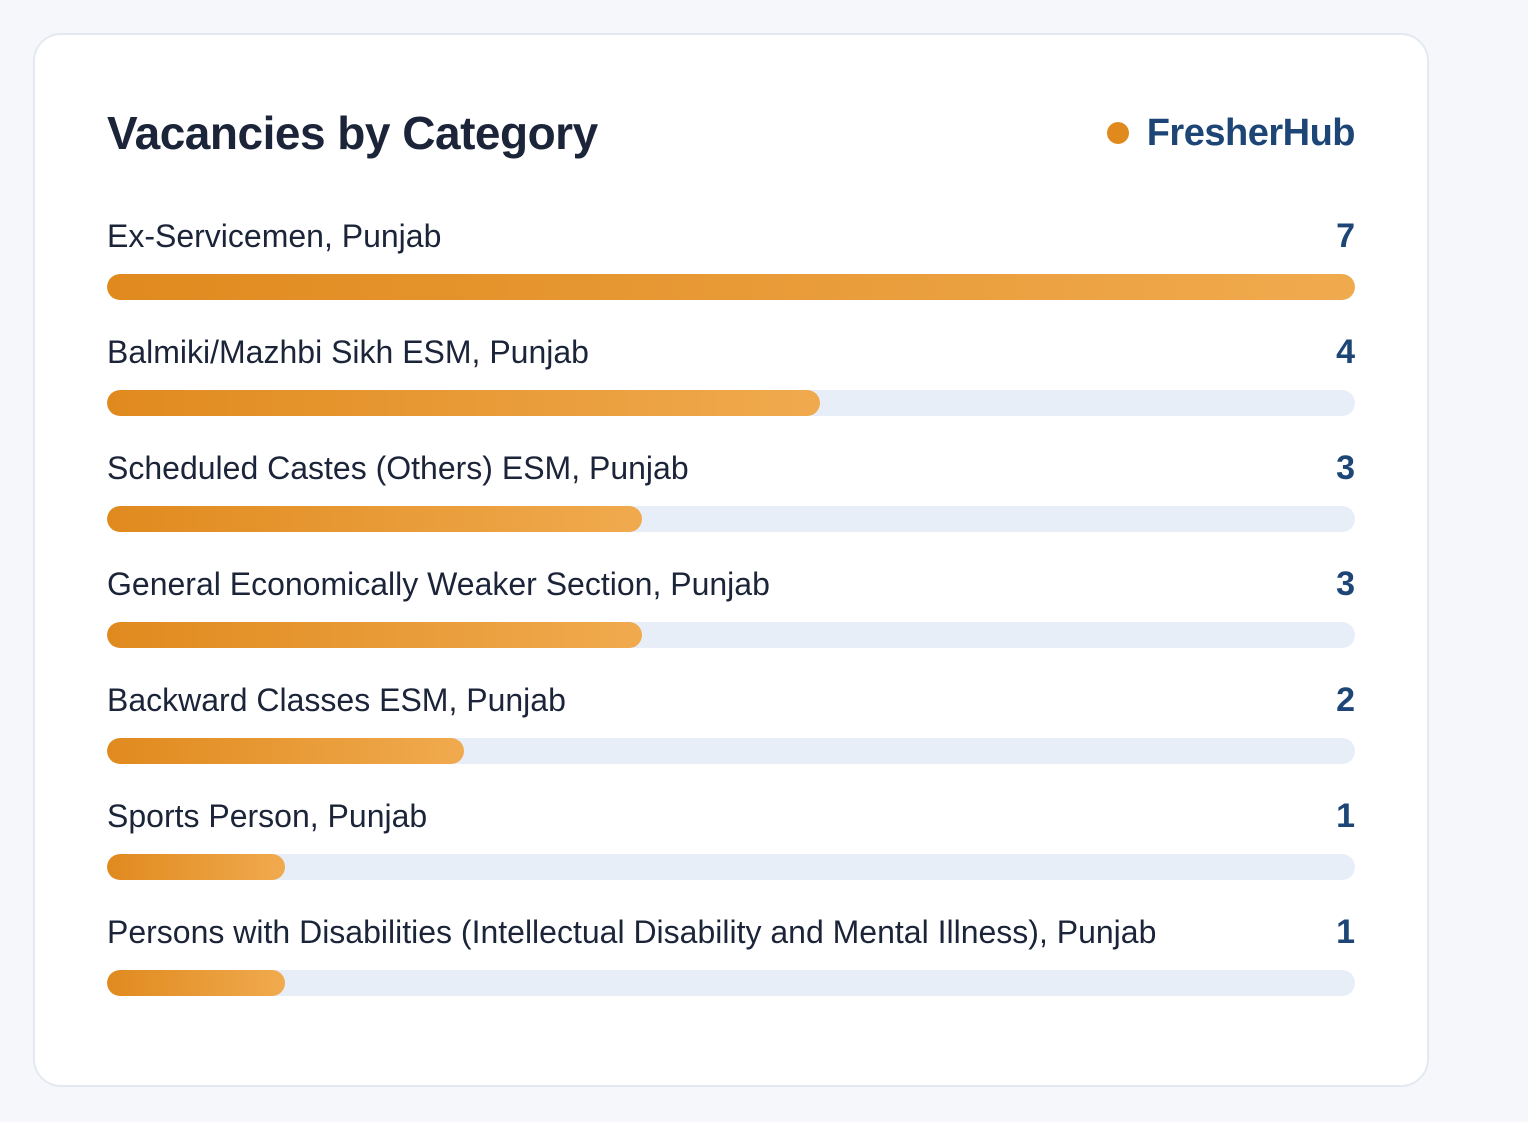 This screenshot has width=1528, height=1122. I want to click on brand-name: FresherHub, so click(1251, 132).